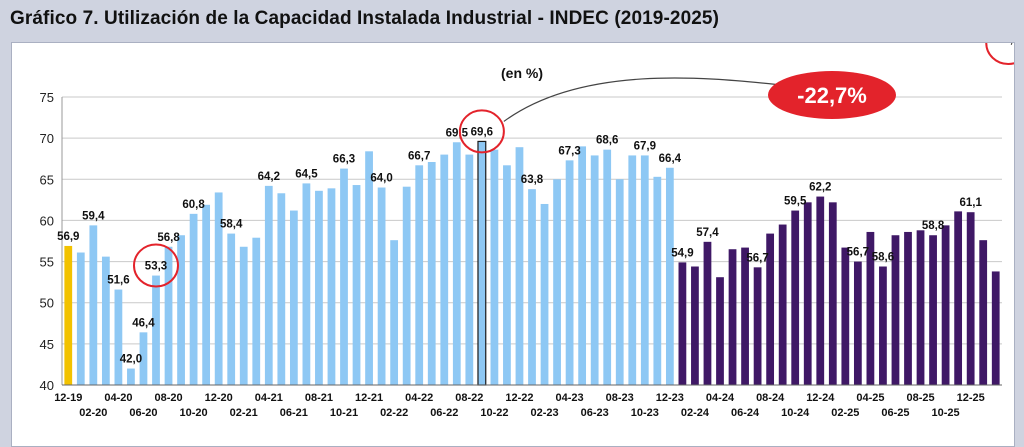  I want to click on x-tick-label: 02-25, so click(845, 413).